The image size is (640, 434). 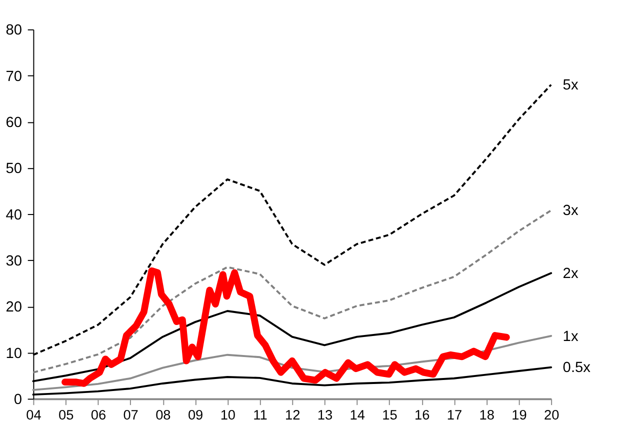 I want to click on y-tick-label: 40, so click(x=14, y=215).